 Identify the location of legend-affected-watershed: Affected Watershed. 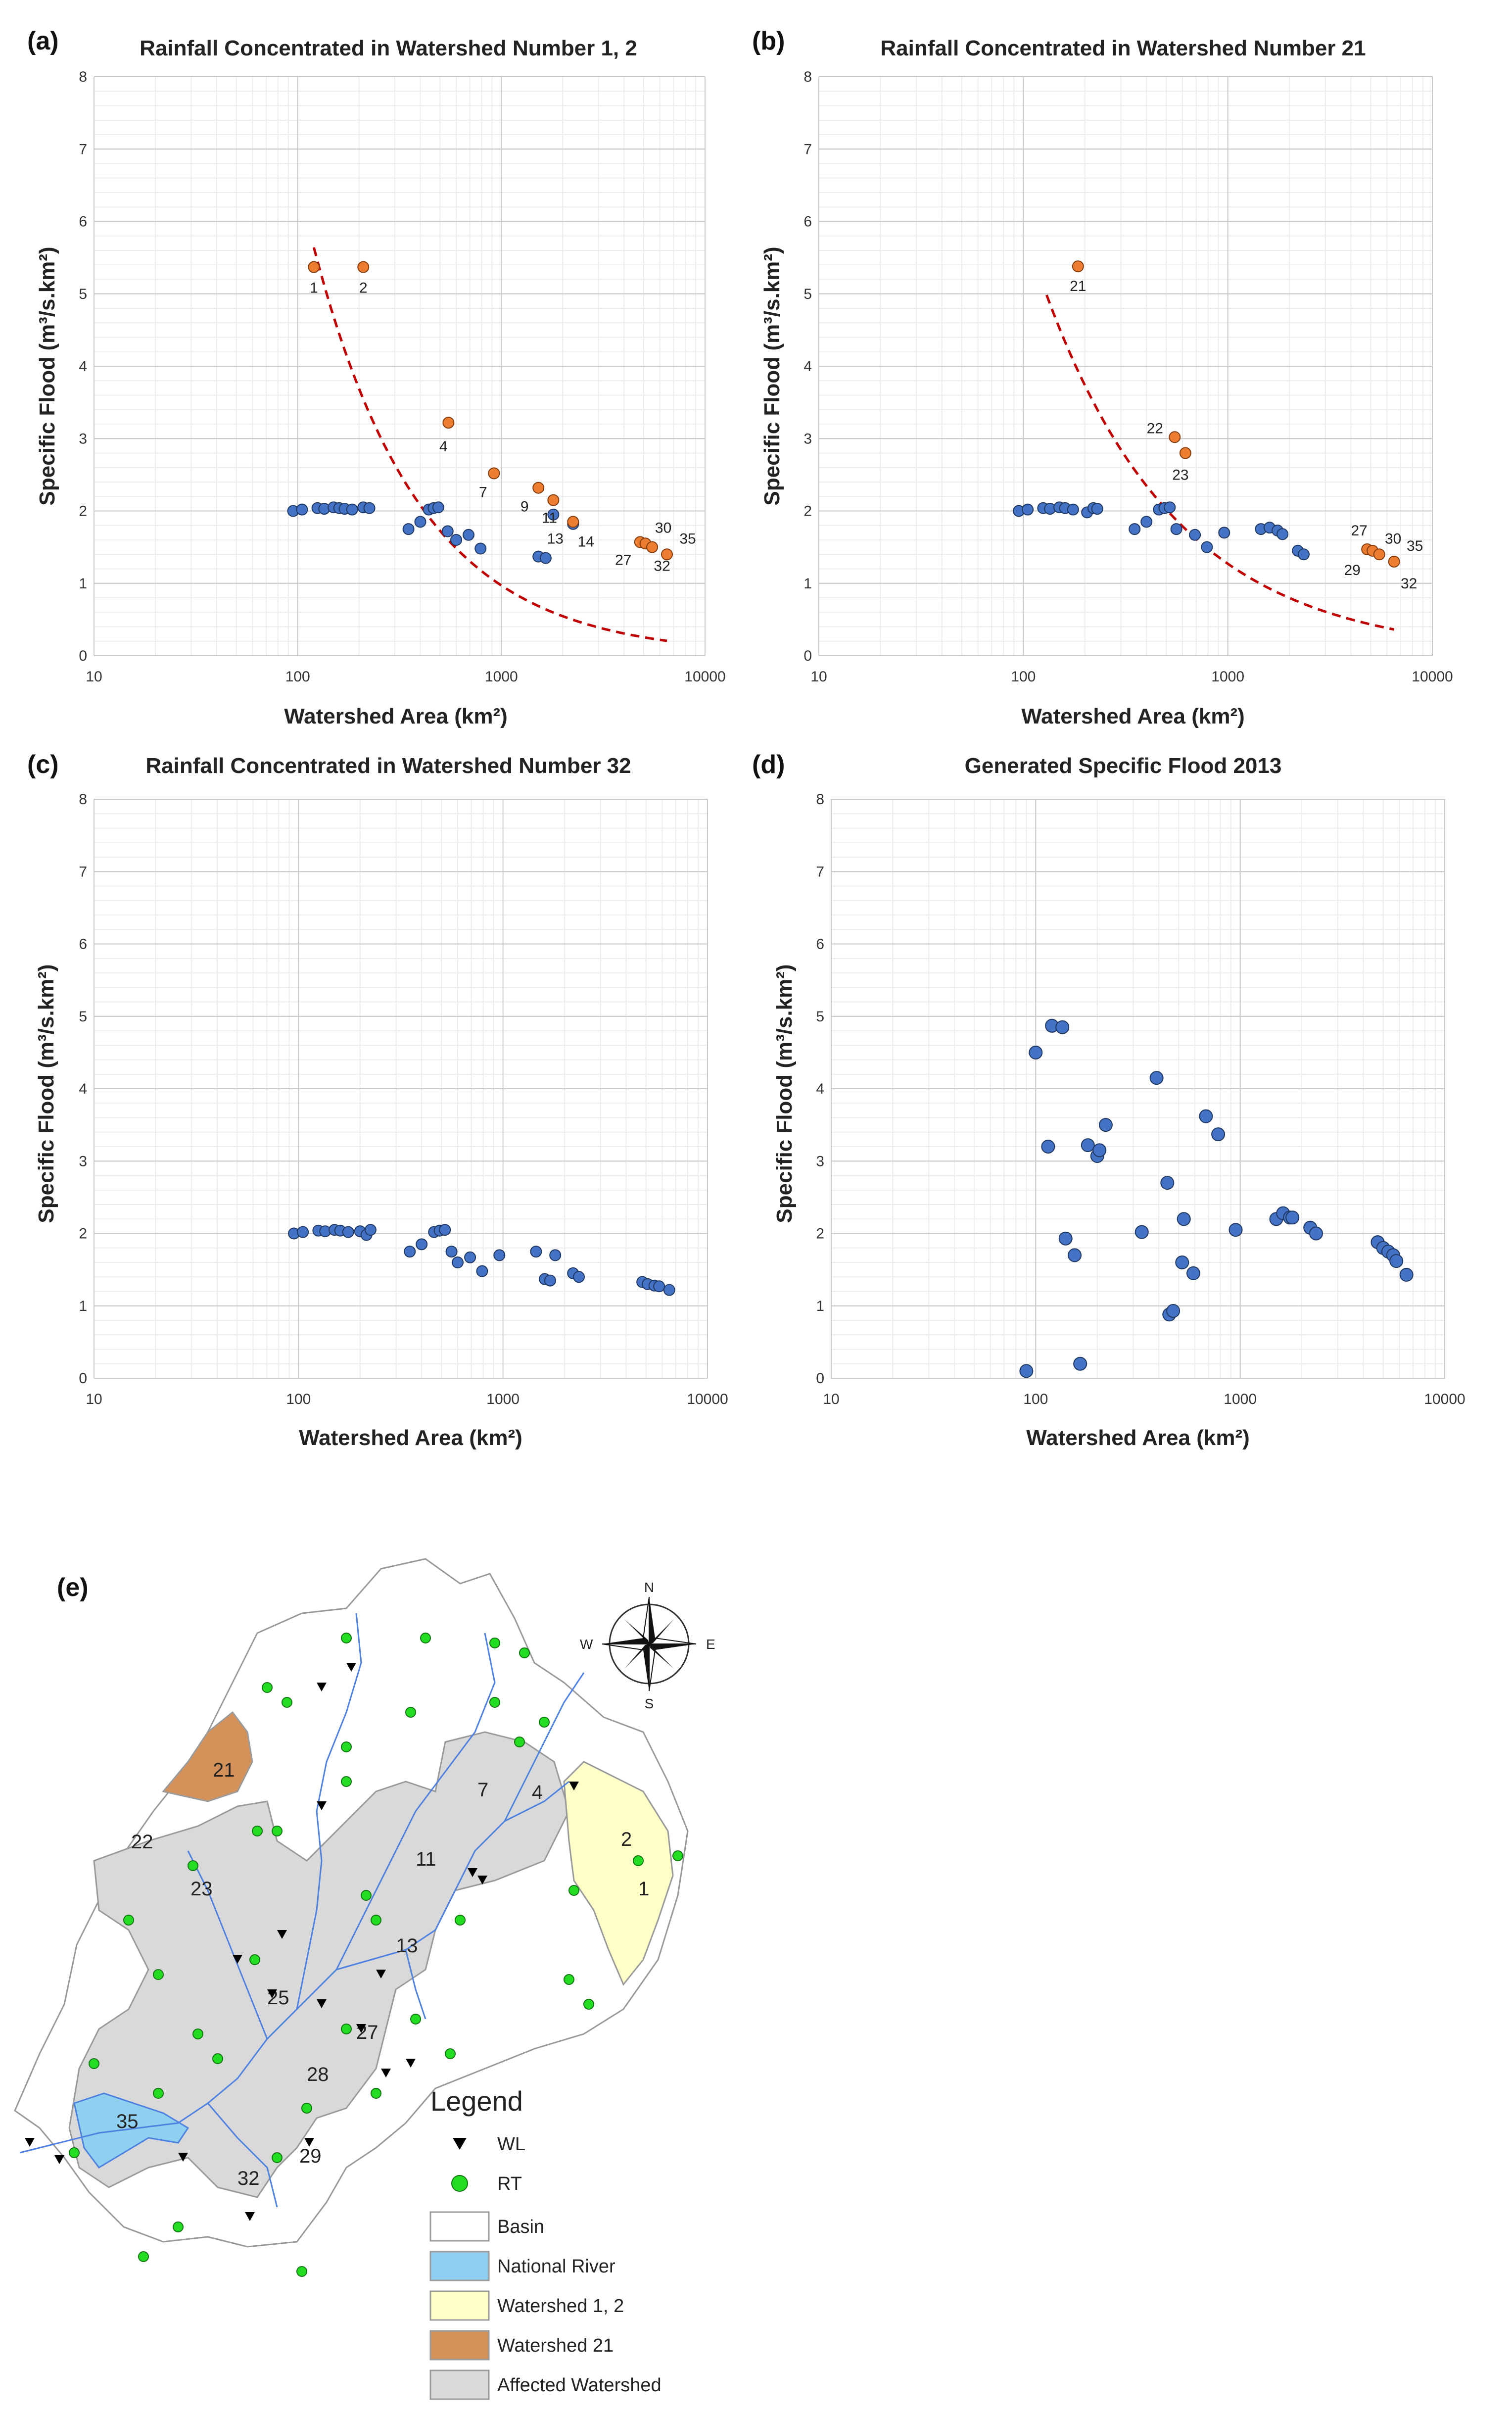
(579, 2385).